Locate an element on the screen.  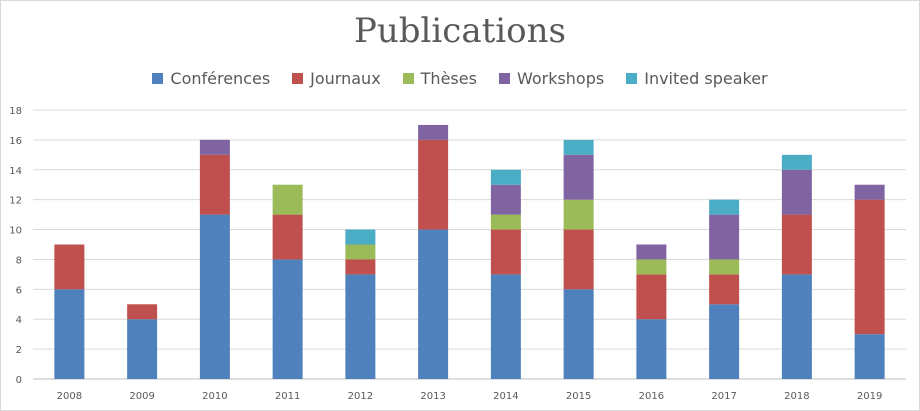
x-tick-label: 2015 is located at coordinates (578, 396).